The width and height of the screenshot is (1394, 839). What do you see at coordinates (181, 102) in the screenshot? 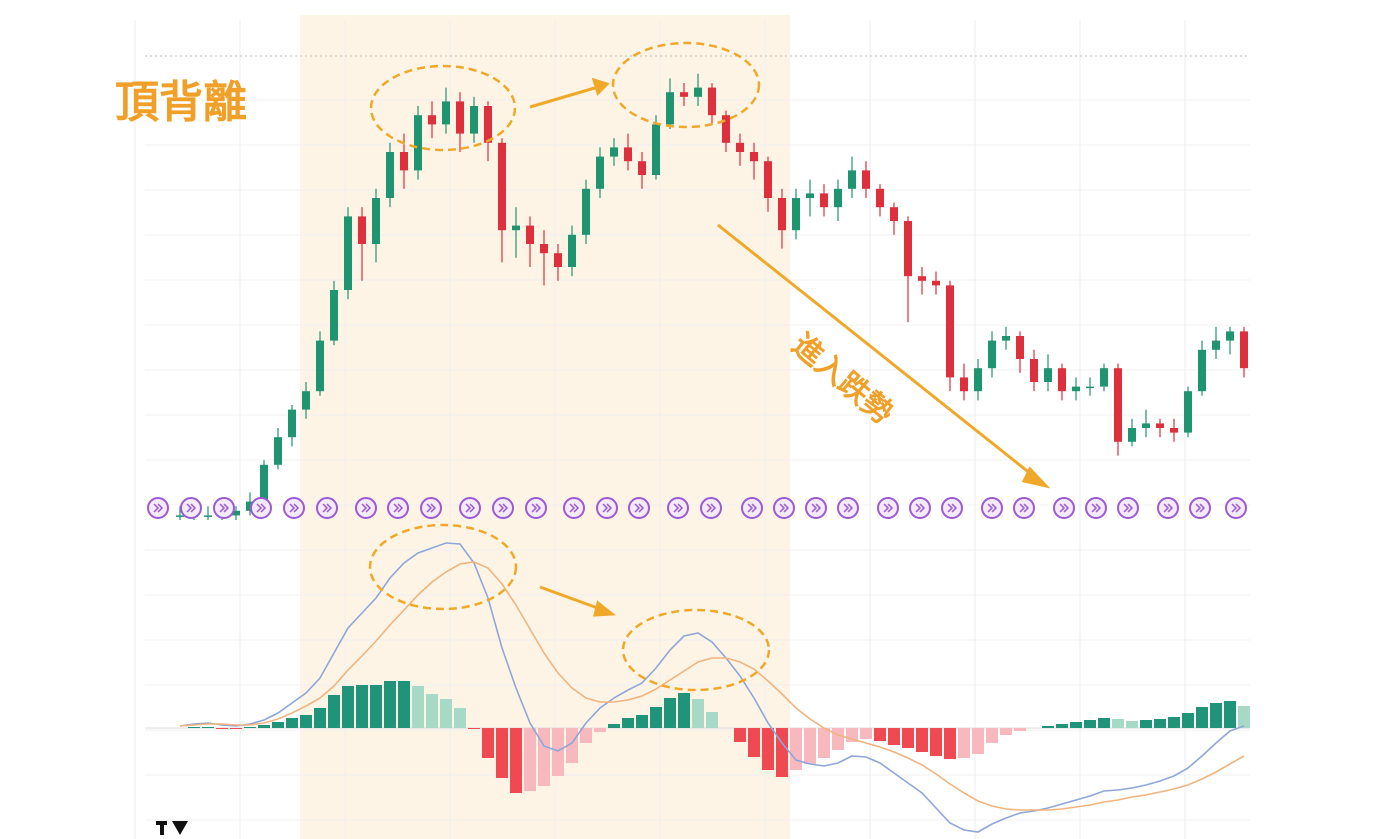
I see `chart-title: 頂背離` at bounding box center [181, 102].